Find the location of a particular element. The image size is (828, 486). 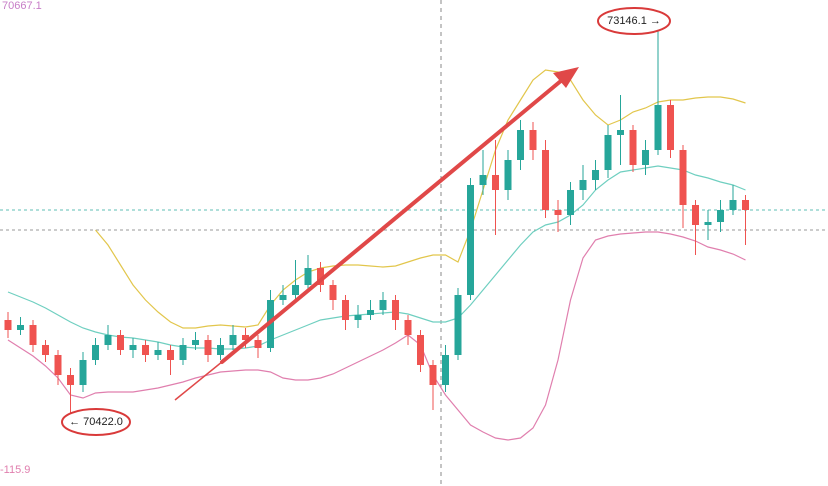

low-label: ← 70422.0 is located at coordinates (96, 422).